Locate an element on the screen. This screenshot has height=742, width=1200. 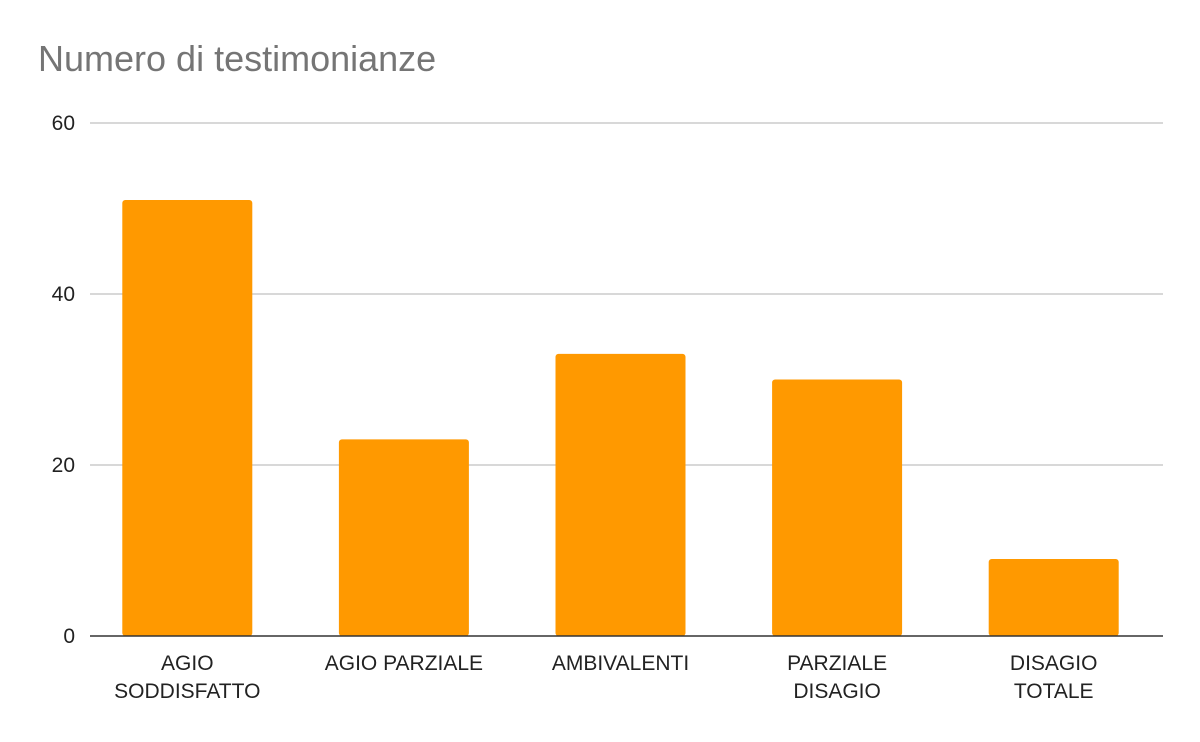
x-tick-label: AMBIVALENTI is located at coordinates (620, 663).